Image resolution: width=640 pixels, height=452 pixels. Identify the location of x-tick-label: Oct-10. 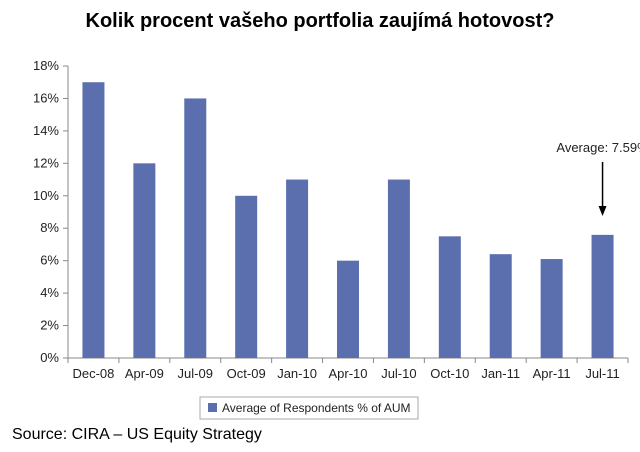
(449, 373).